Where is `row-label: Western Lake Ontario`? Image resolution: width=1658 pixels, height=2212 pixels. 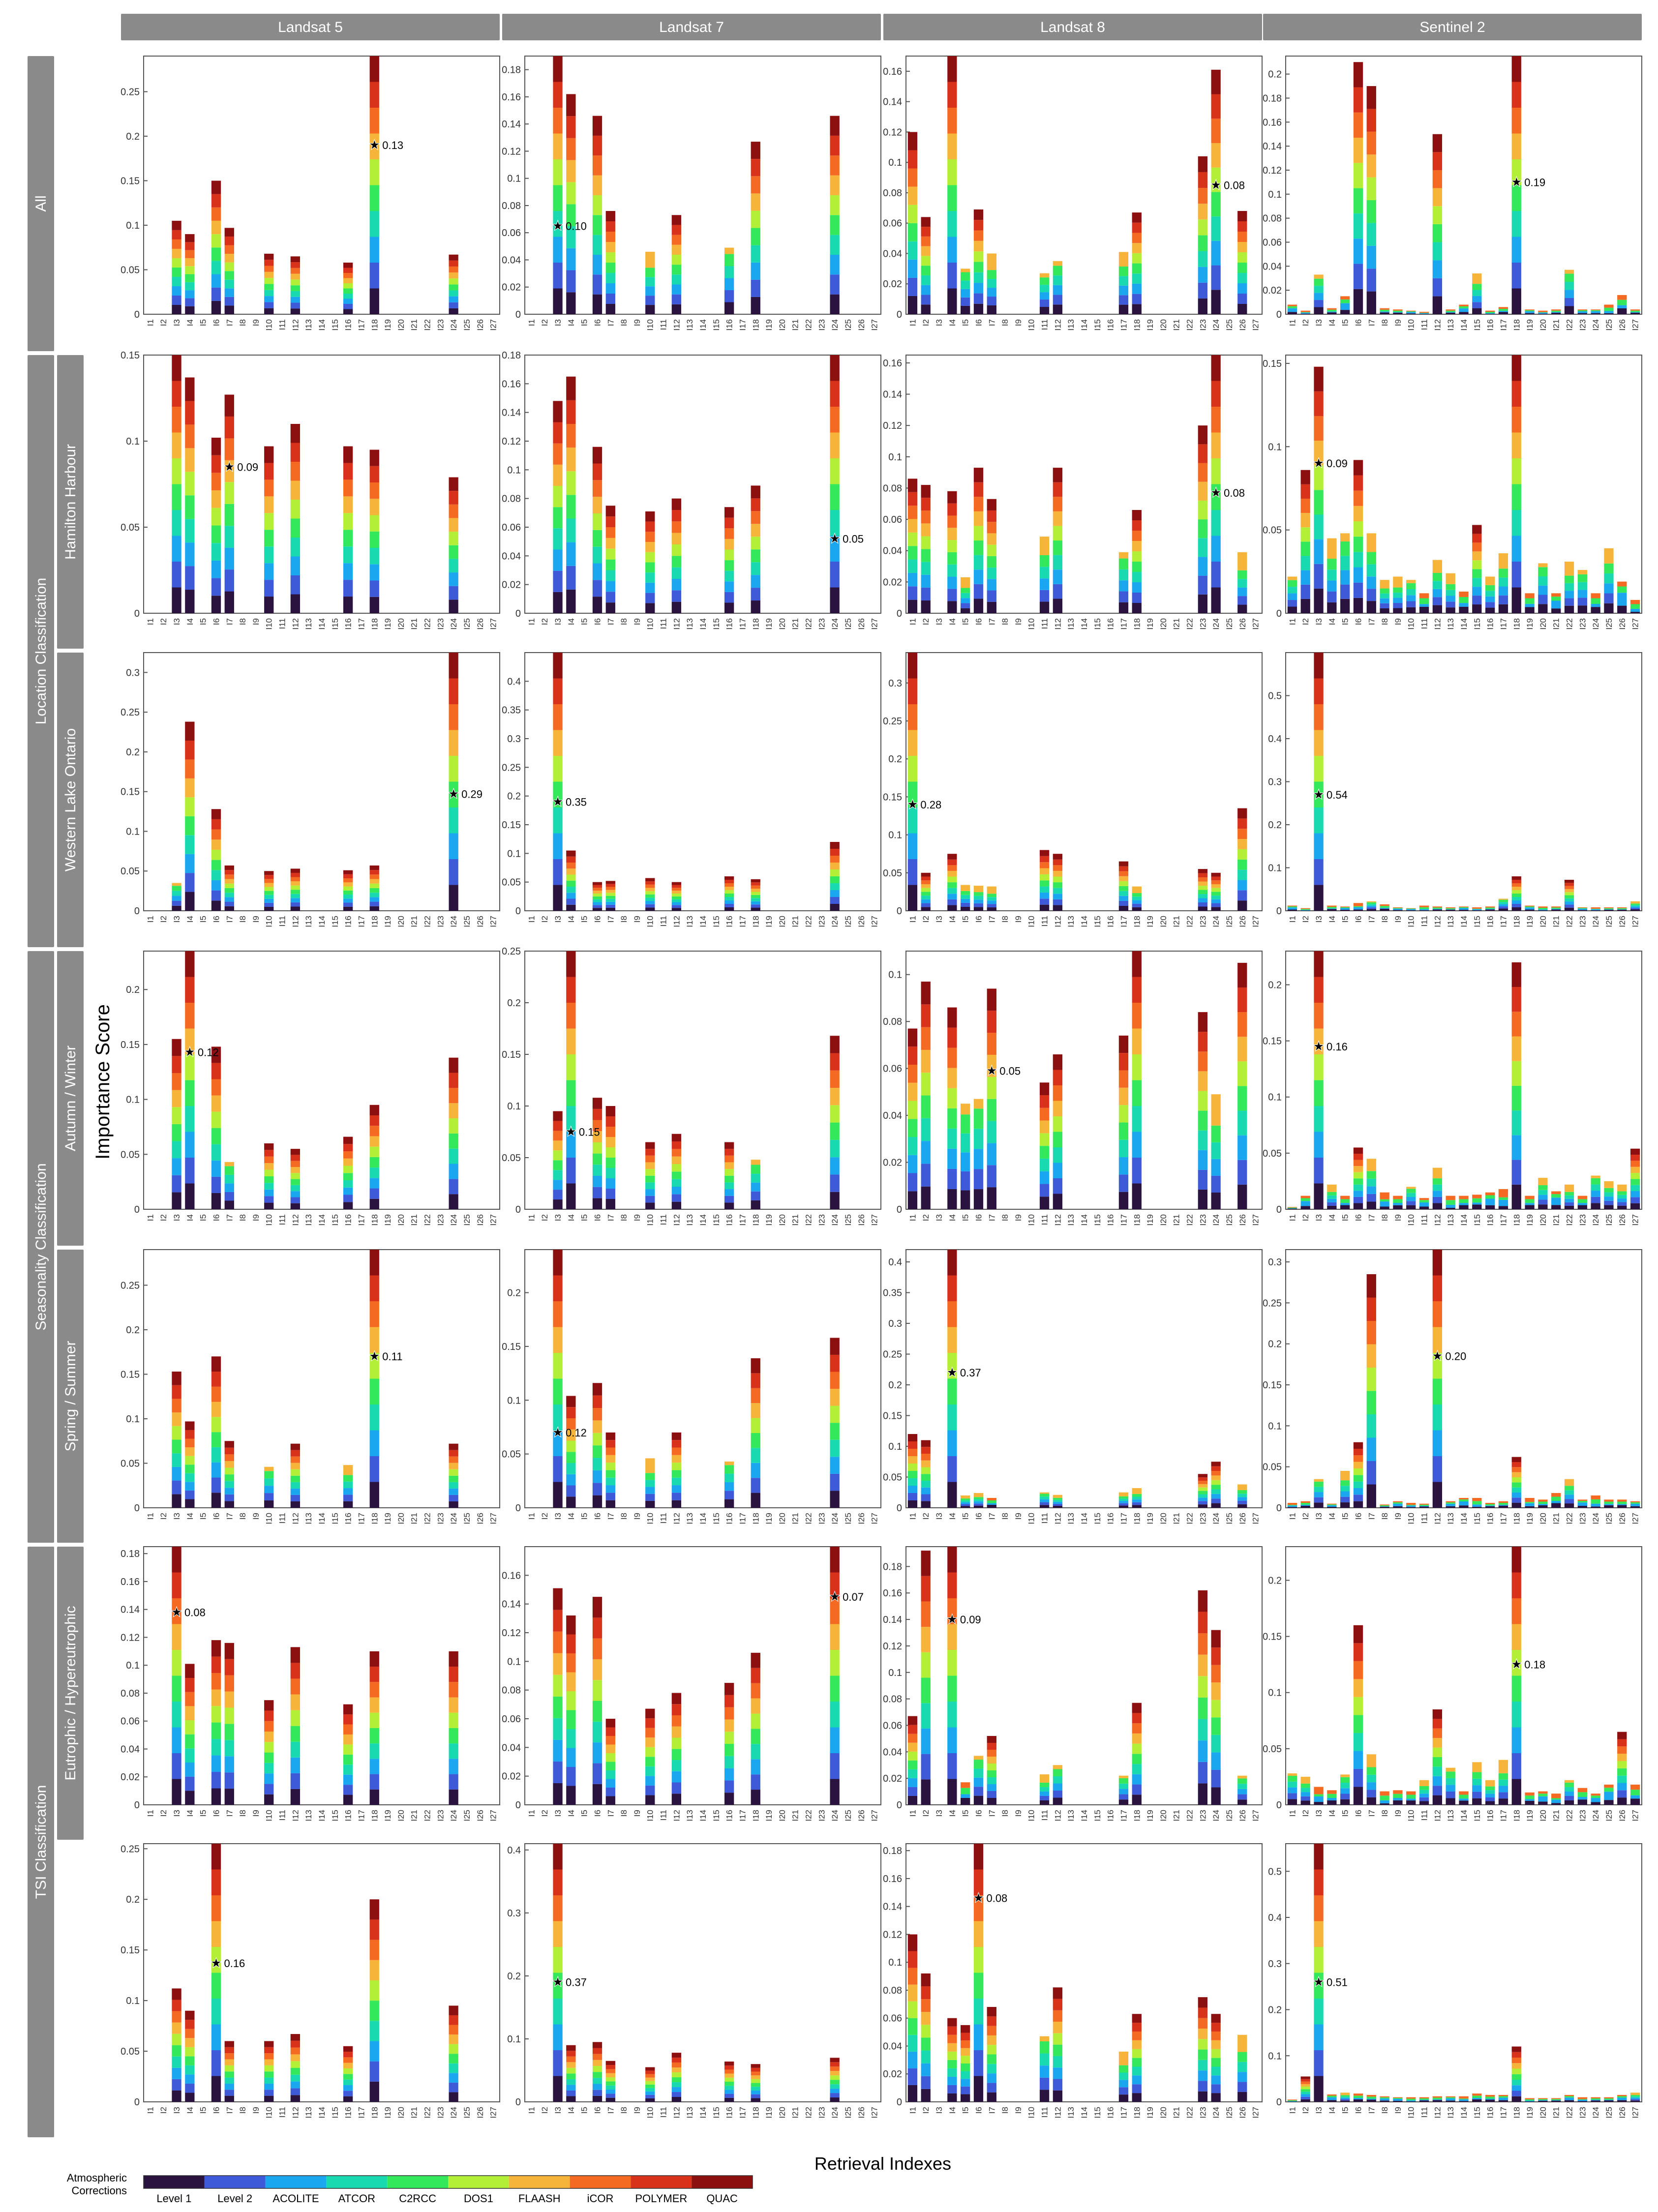
row-label: Western Lake Ontario is located at coordinates (70, 799).